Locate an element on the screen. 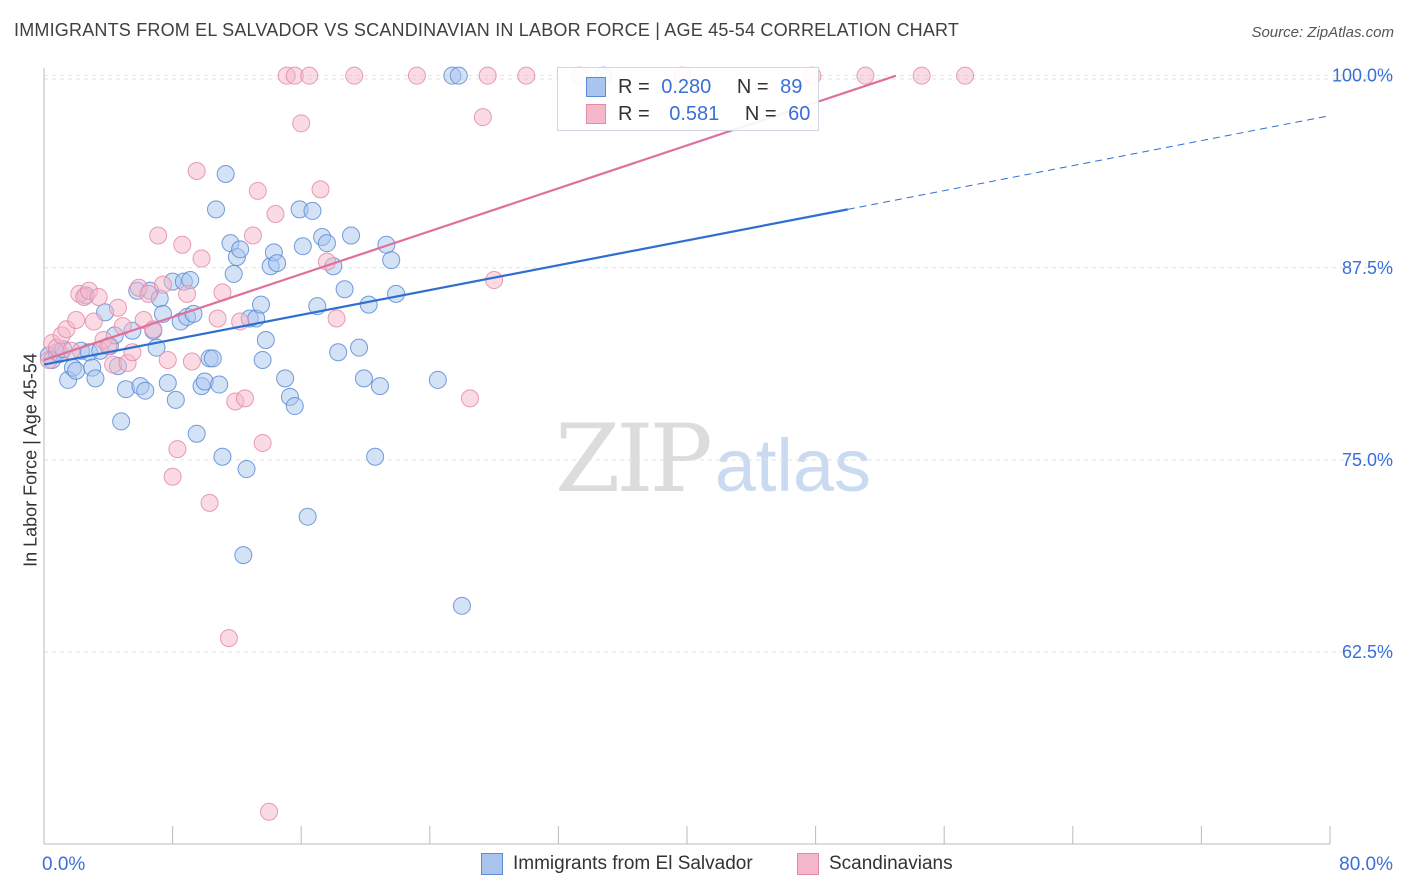  legend-r-label-1: R = is located at coordinates (634, 86).